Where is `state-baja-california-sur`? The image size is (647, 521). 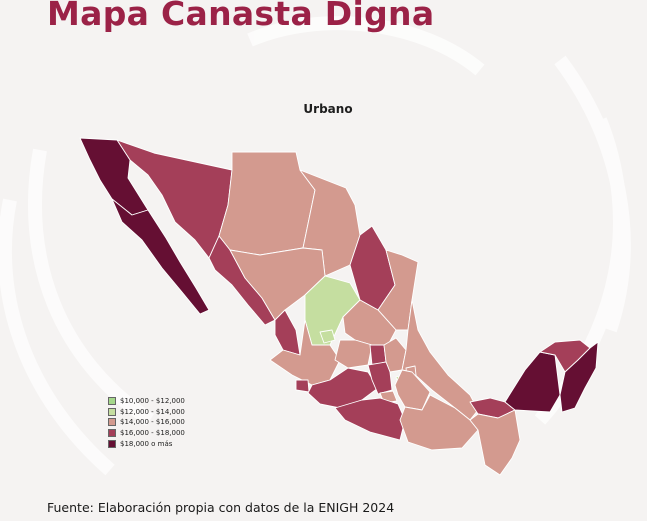
state-baja-california-sur is located at coordinates (160, 256).